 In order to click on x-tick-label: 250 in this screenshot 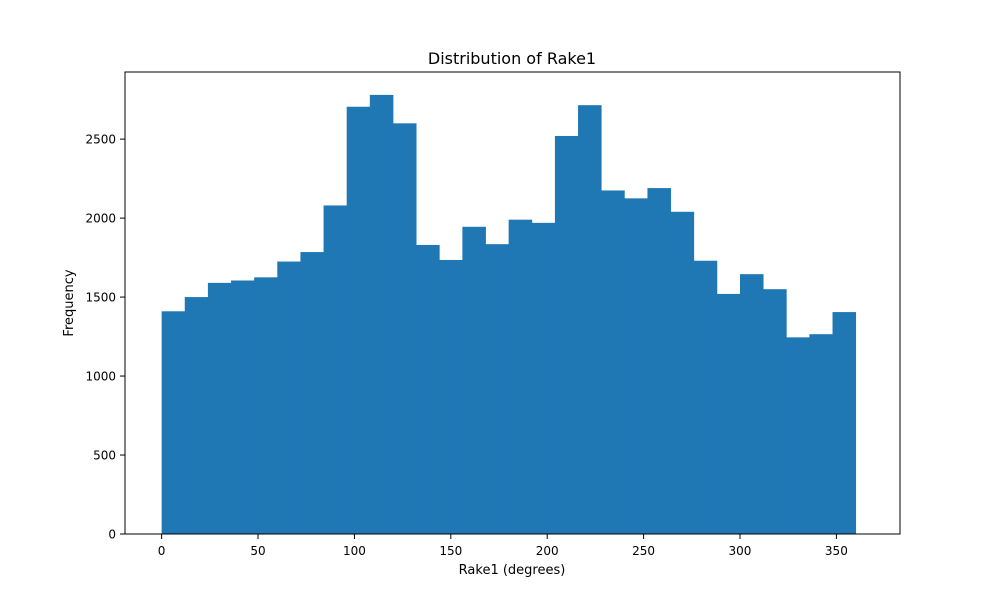, I will do `click(643, 551)`.